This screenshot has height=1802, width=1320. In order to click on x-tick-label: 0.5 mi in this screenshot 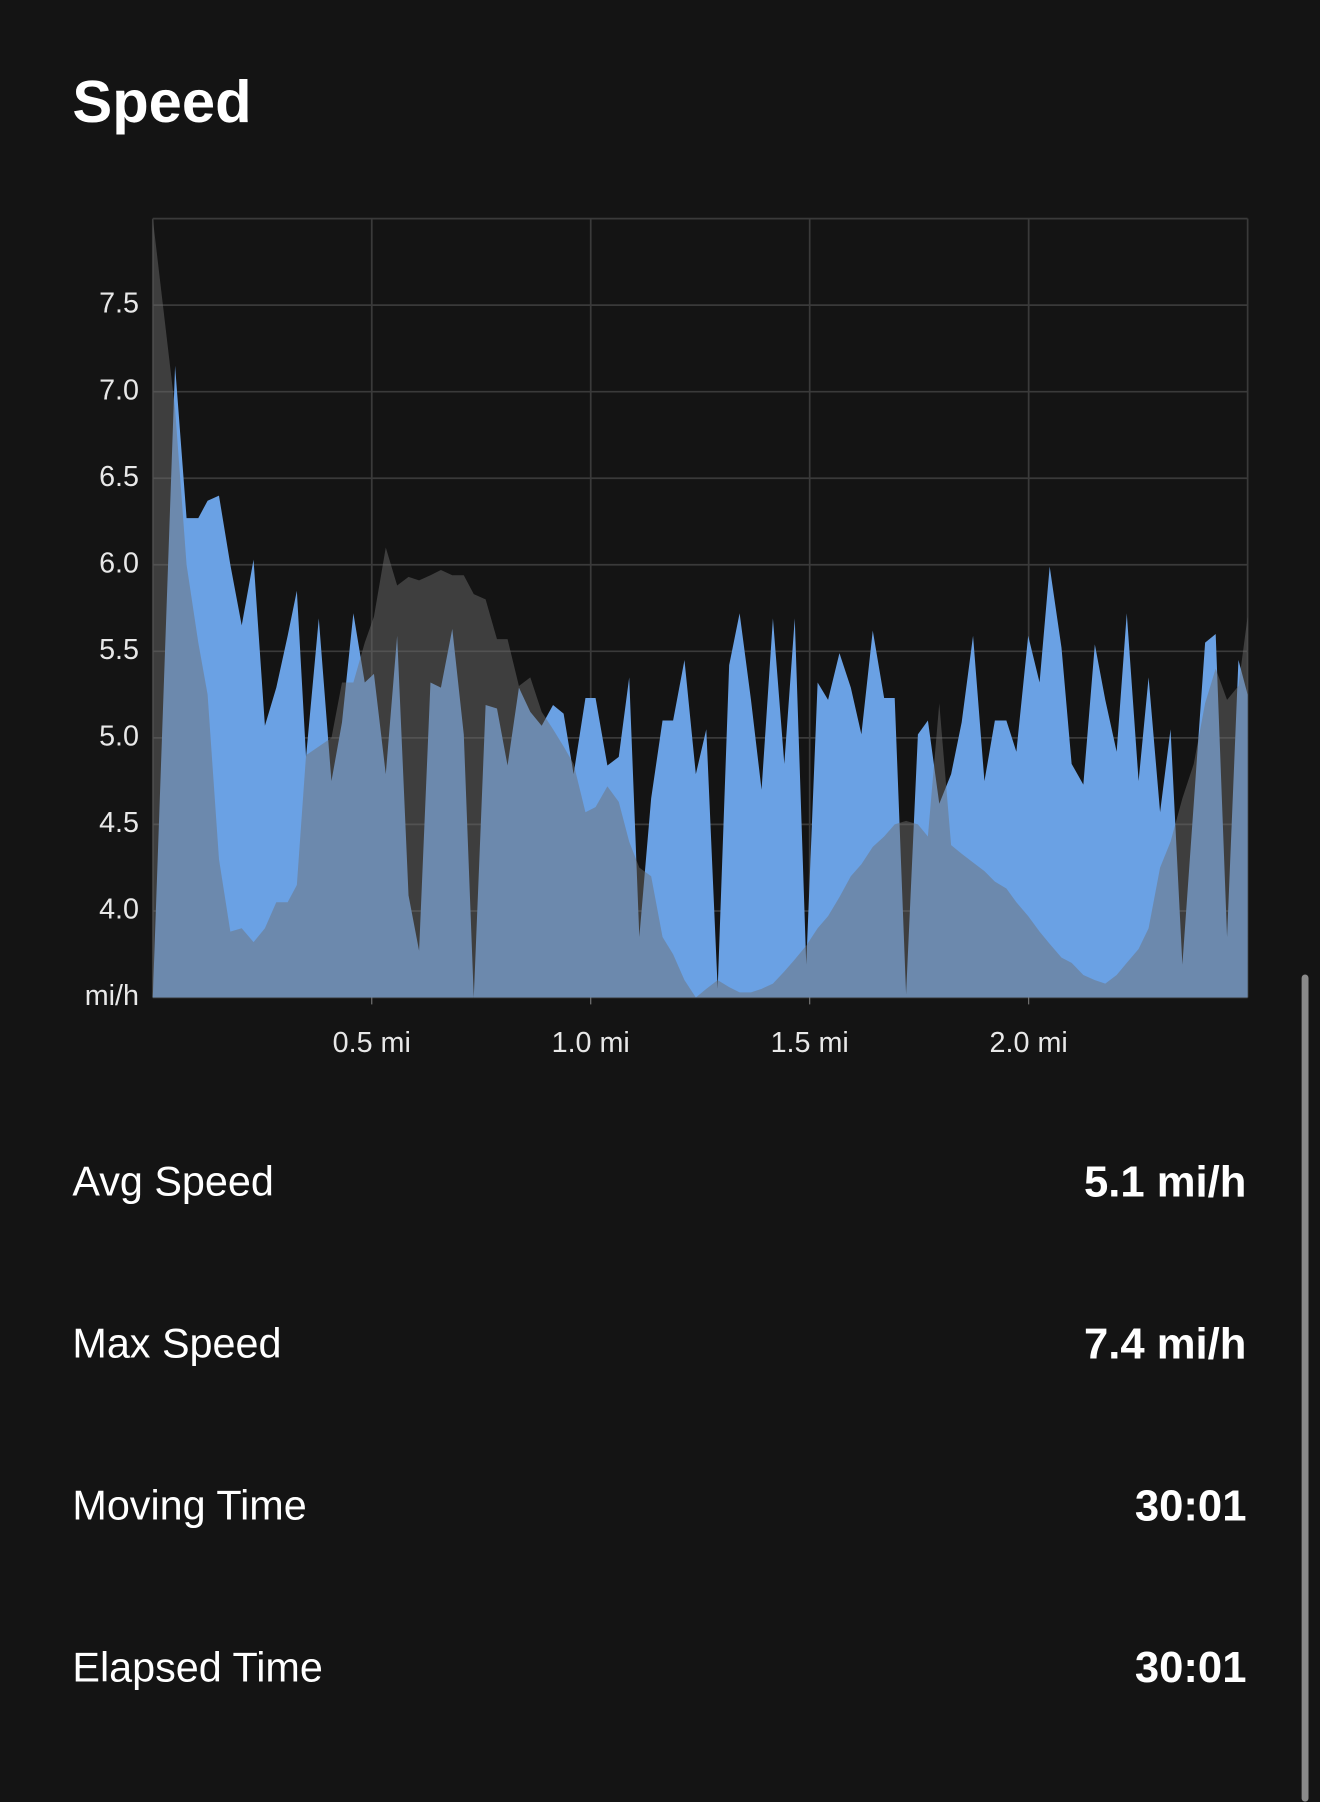, I will do `click(372, 1043)`.